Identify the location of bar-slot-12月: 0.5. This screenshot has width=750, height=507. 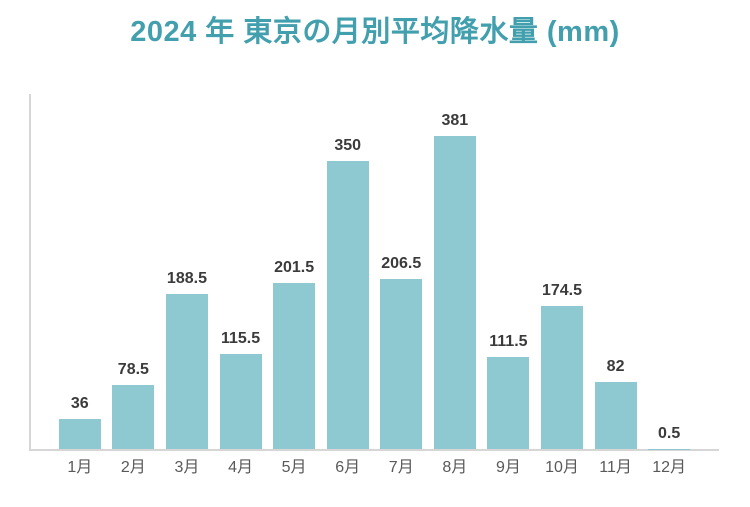
(669, 436).